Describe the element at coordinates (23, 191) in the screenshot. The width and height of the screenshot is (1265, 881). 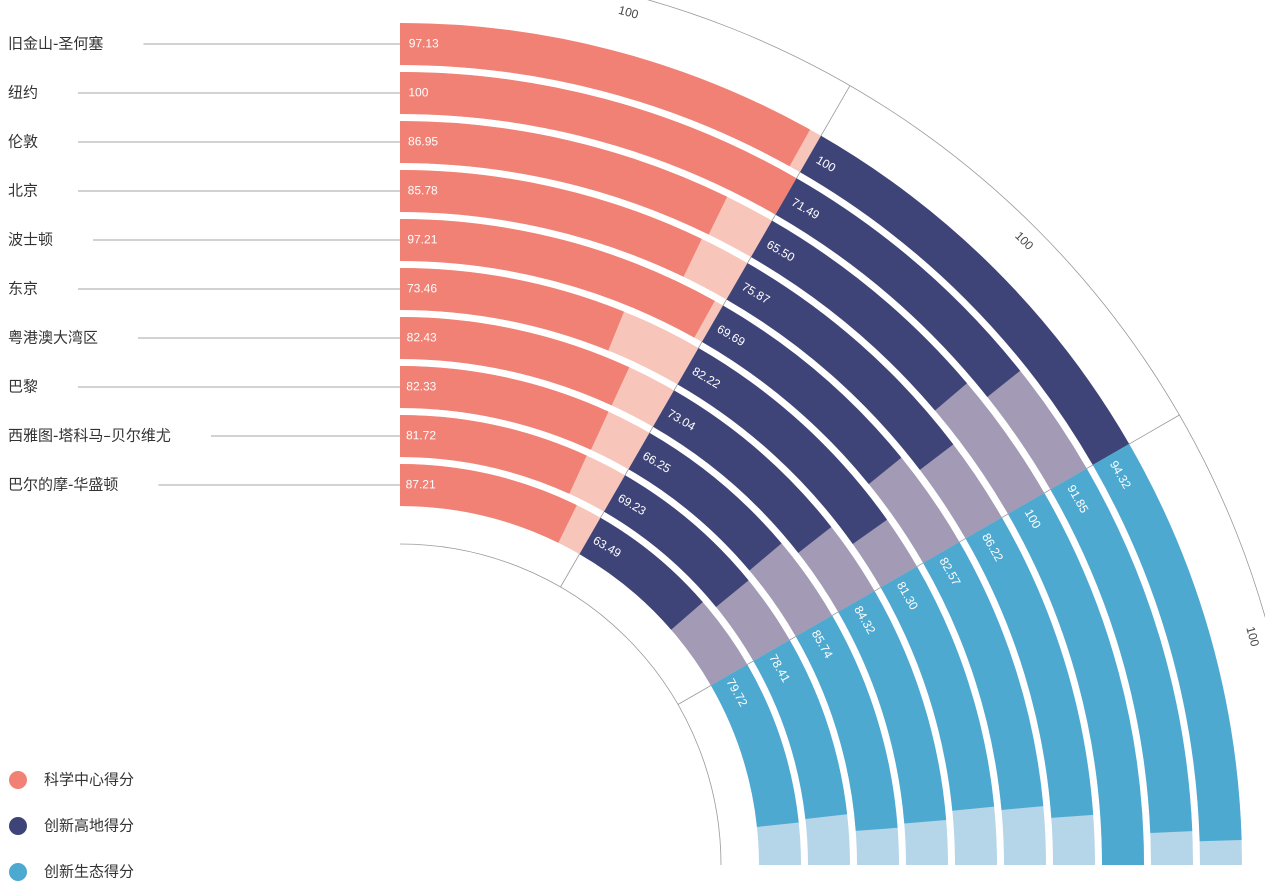
I see `city-label: 北京` at that location.